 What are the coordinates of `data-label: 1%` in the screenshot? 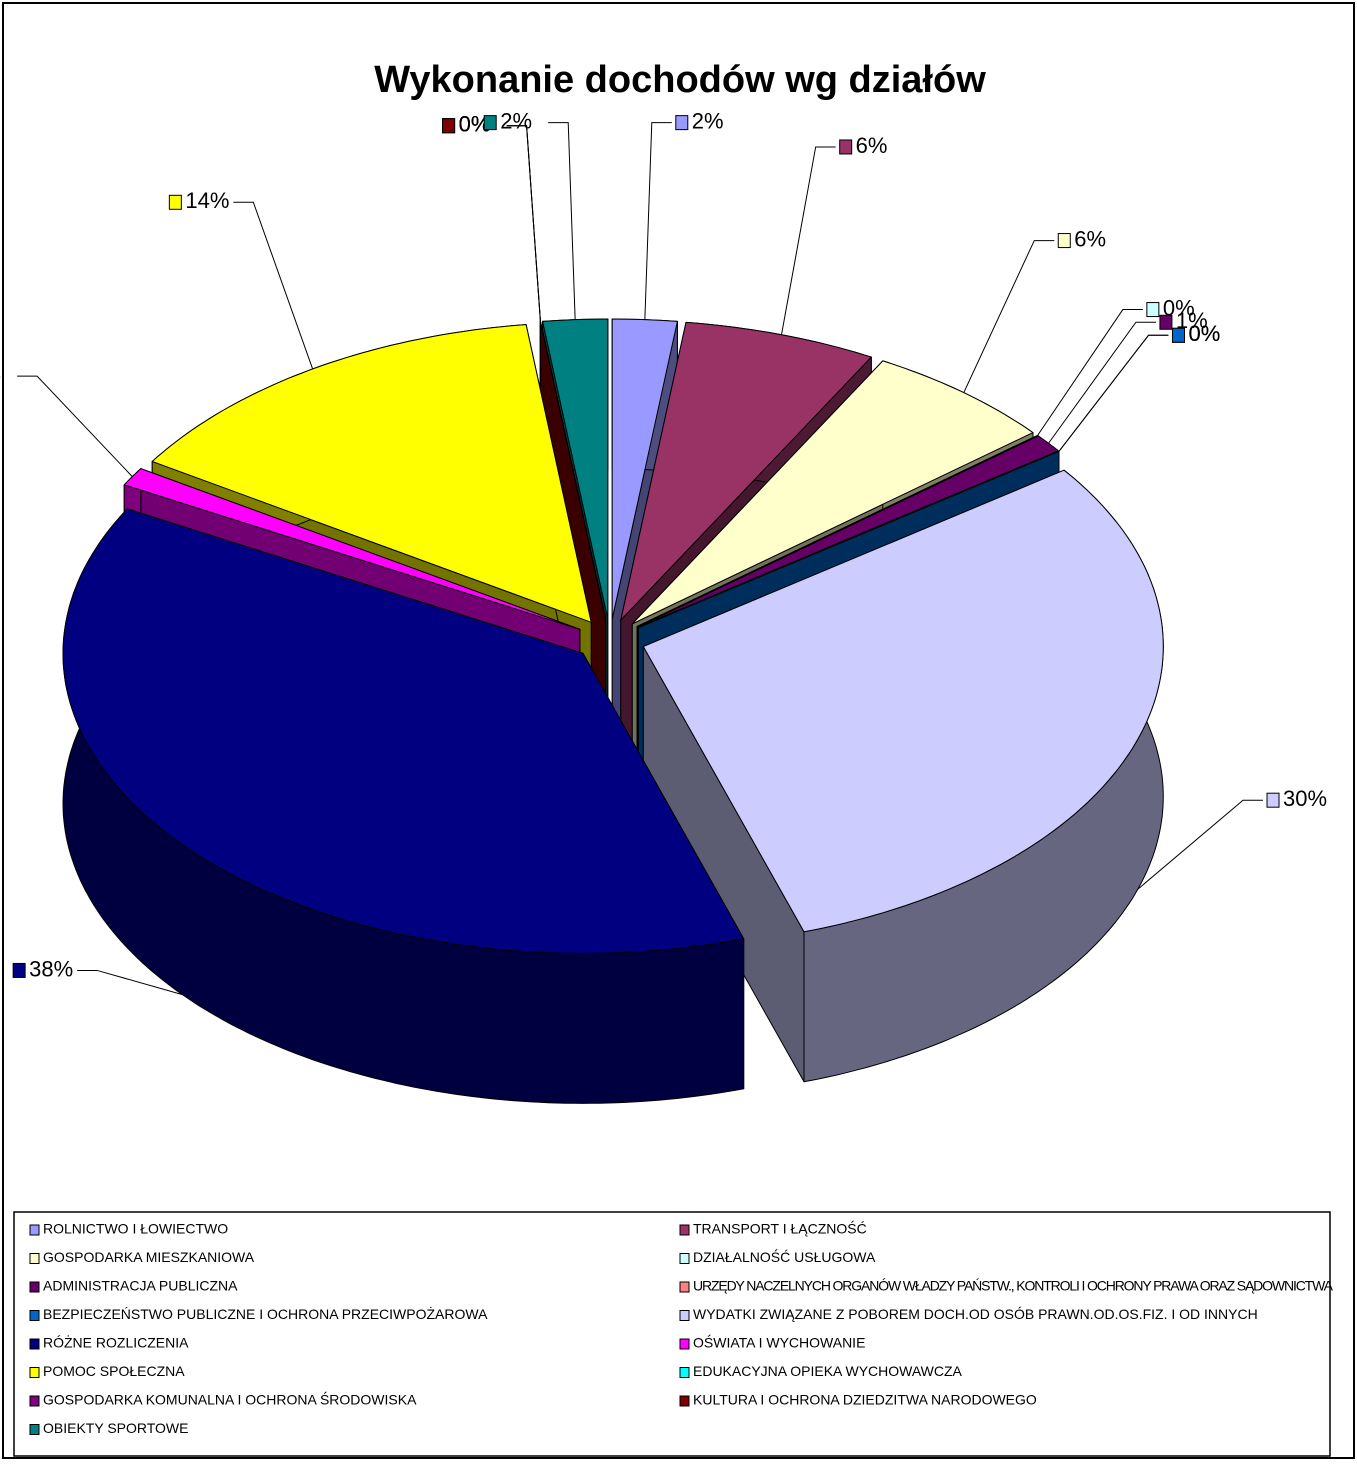 It's located at (0, 374).